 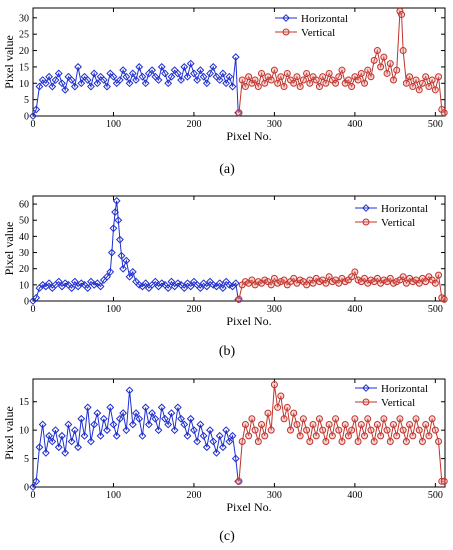 I want to click on y-tick-label: 50, so click(x=24, y=221).